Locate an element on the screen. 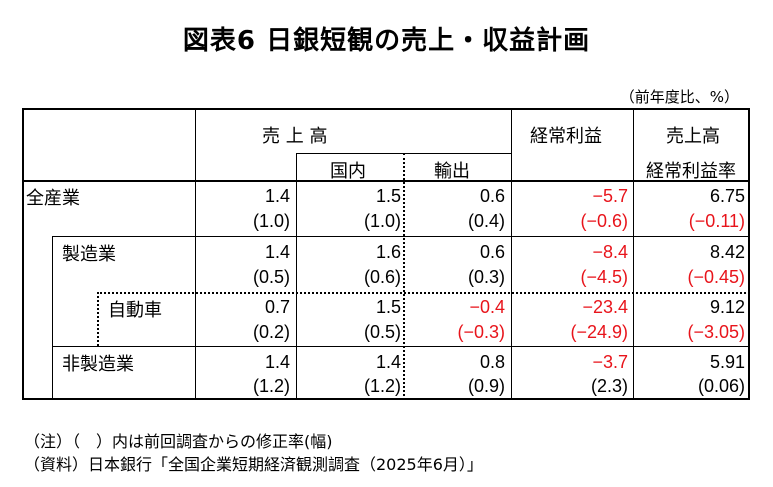  row-label-automobiles: 自動車 is located at coordinates (135, 310).